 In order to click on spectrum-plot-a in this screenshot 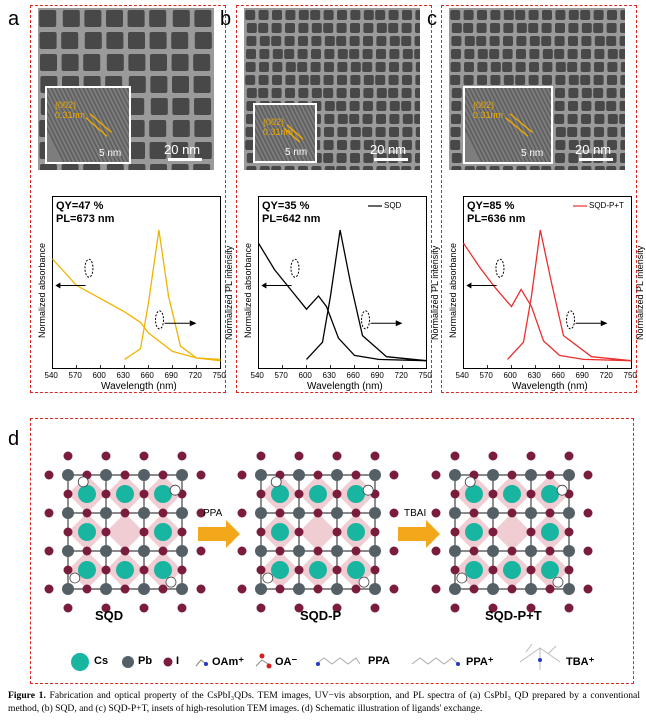, I will do `click(136, 282)`.